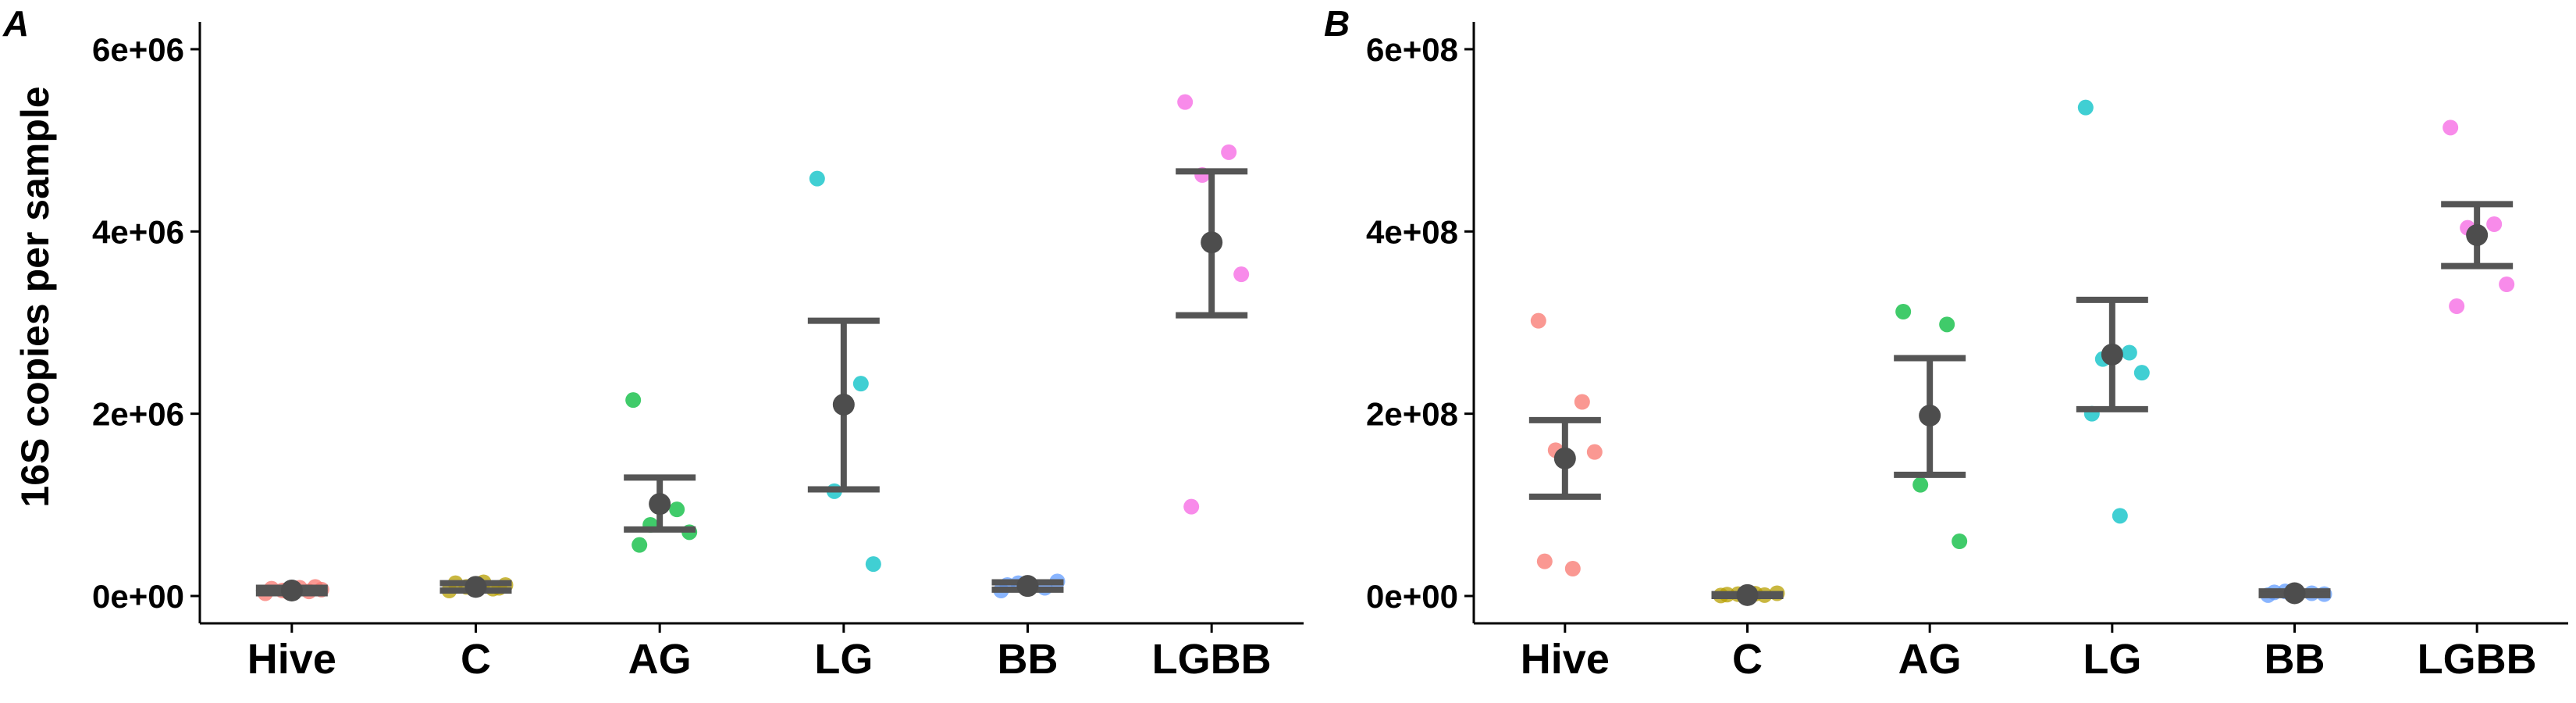  Describe the element at coordinates (35, 296) in the screenshot. I see `y-axis-title: 16S copies per sample` at that location.